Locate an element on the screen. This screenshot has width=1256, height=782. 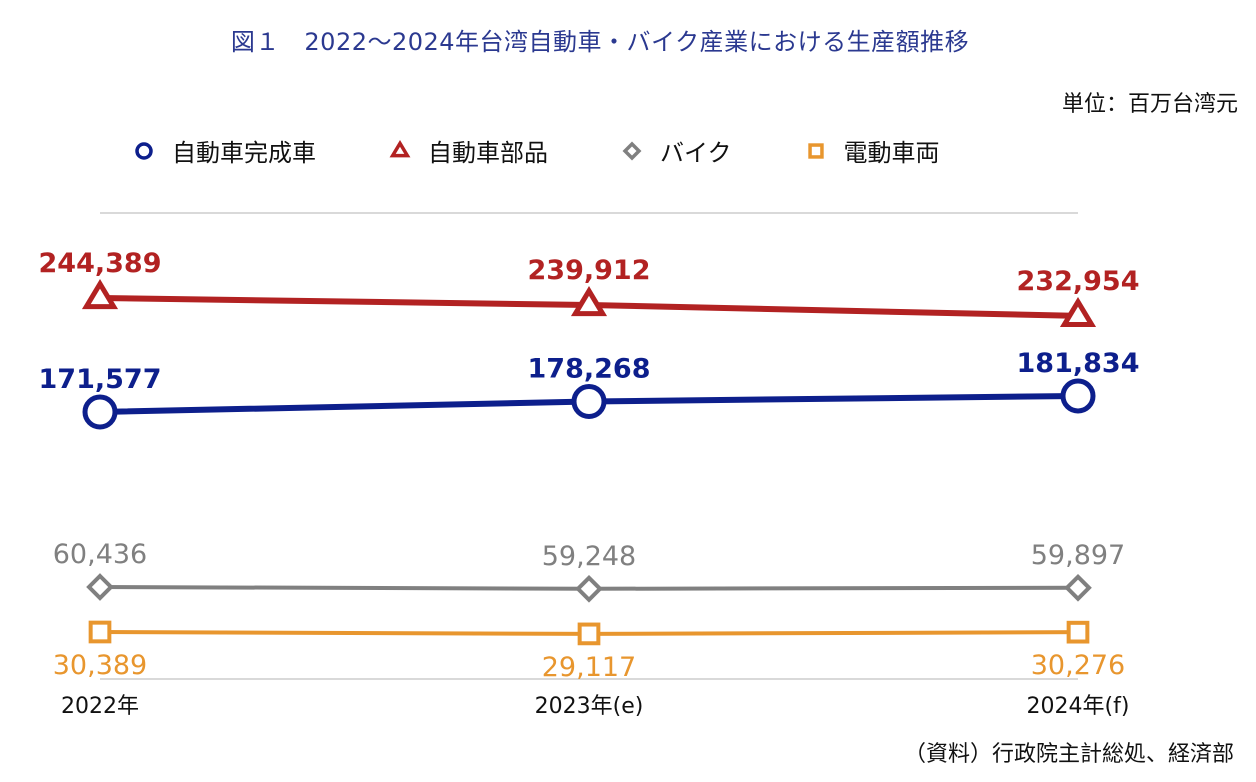
legend-item-parts: 自動車部品 is located at coordinates (467, 150).